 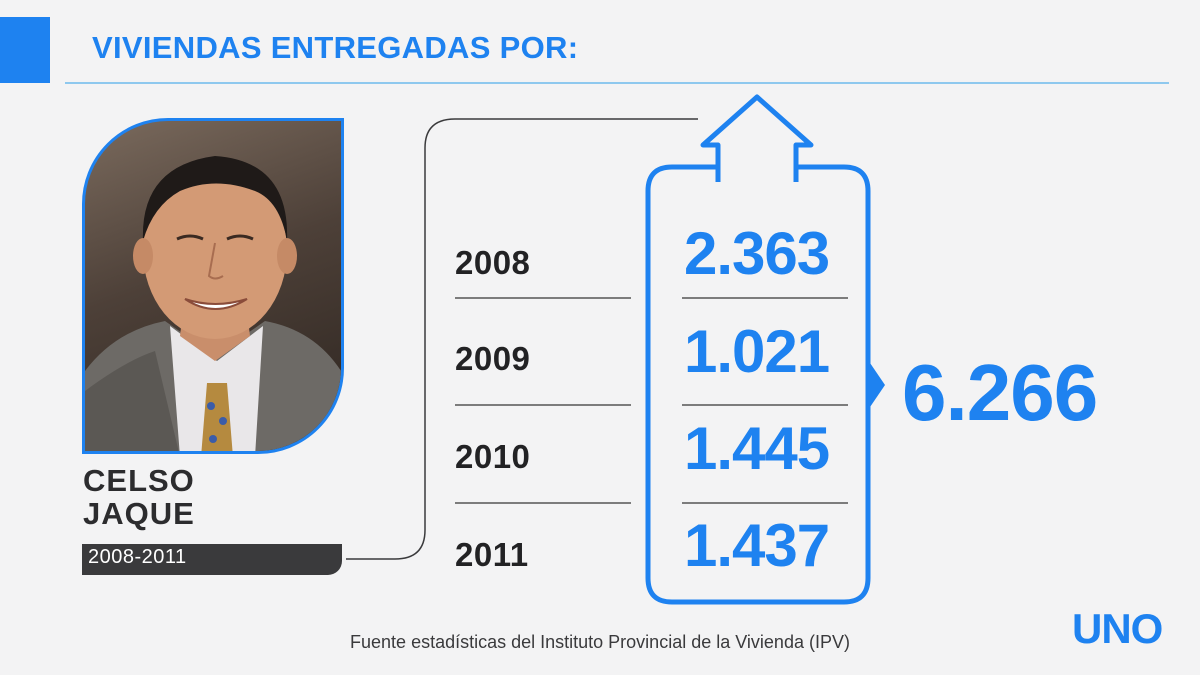 I want to click on person-name: CELSO JAQUE, so click(x=139, y=497).